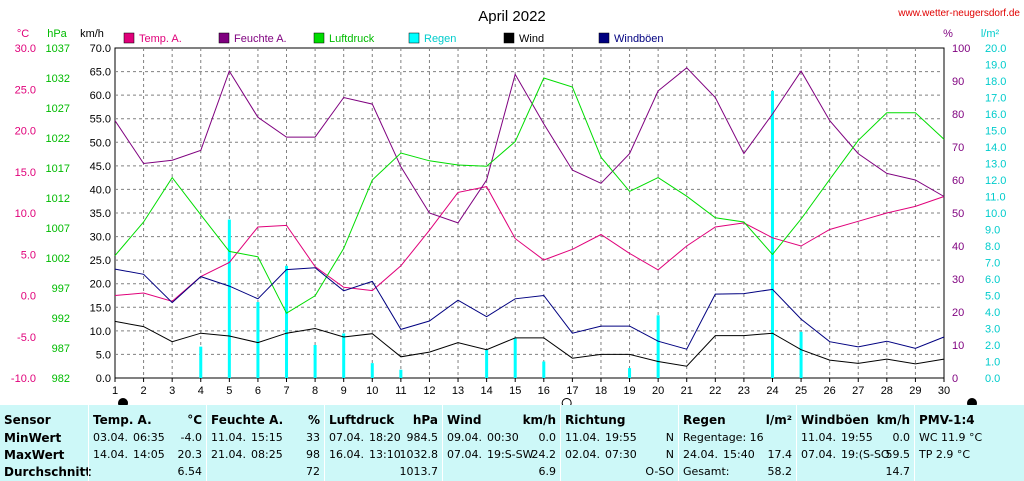 Image resolution: width=1024 pixels, height=481 pixels. What do you see at coordinates (778, 420) in the screenshot?
I see `rain-unit: l/m²` at bounding box center [778, 420].